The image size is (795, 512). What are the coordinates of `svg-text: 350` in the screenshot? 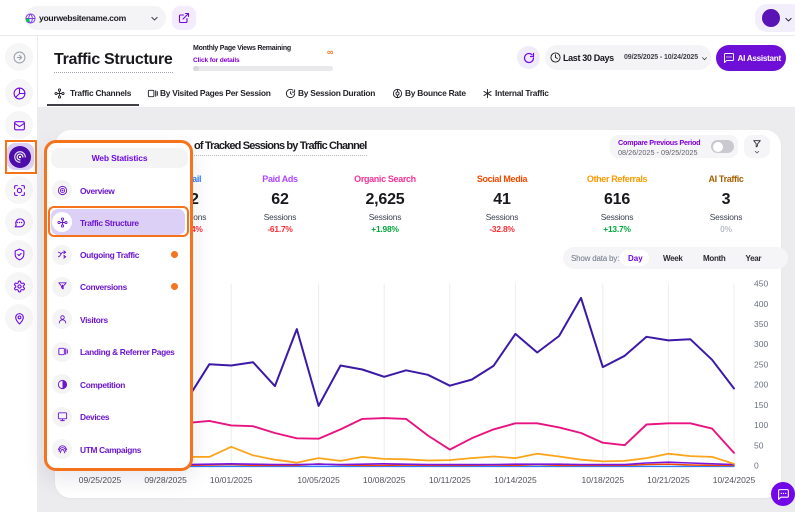 It's located at (761, 324).